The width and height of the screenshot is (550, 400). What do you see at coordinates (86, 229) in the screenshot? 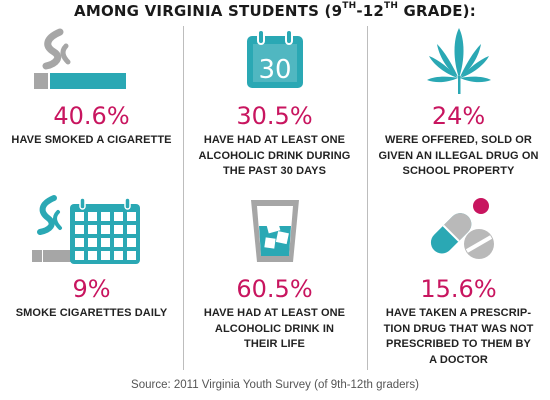
I see `cigarette-calendar-icon` at bounding box center [86, 229].